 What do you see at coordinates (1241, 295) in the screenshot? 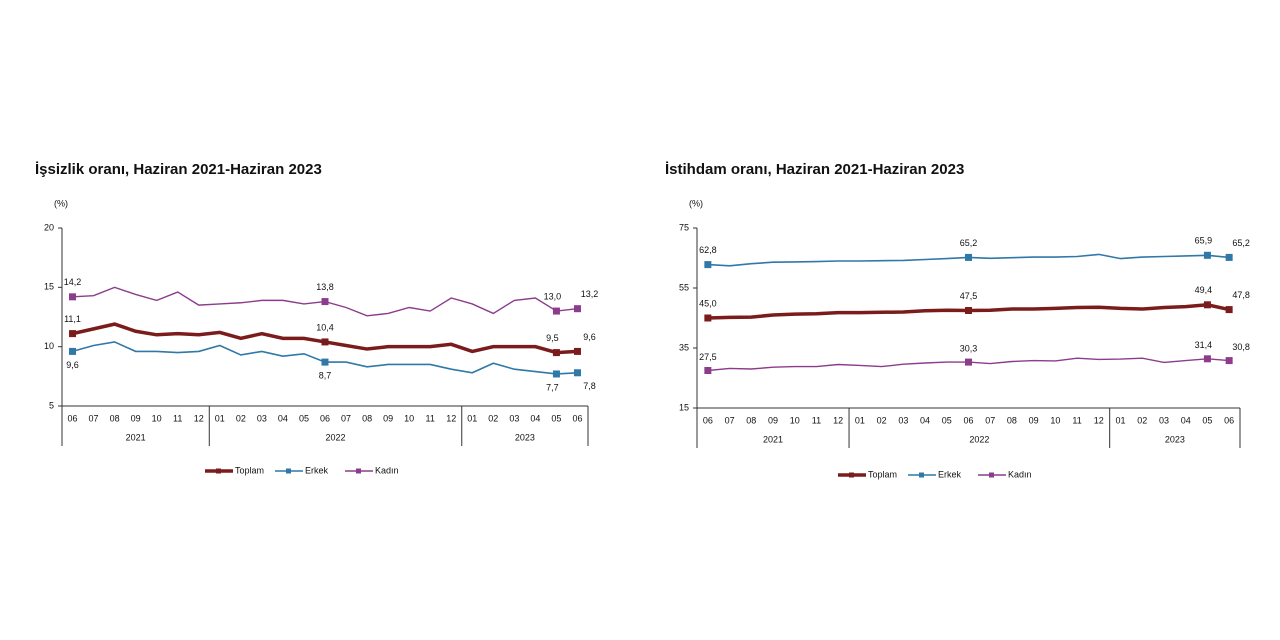
I see `data-label: 47,8` at bounding box center [1241, 295].